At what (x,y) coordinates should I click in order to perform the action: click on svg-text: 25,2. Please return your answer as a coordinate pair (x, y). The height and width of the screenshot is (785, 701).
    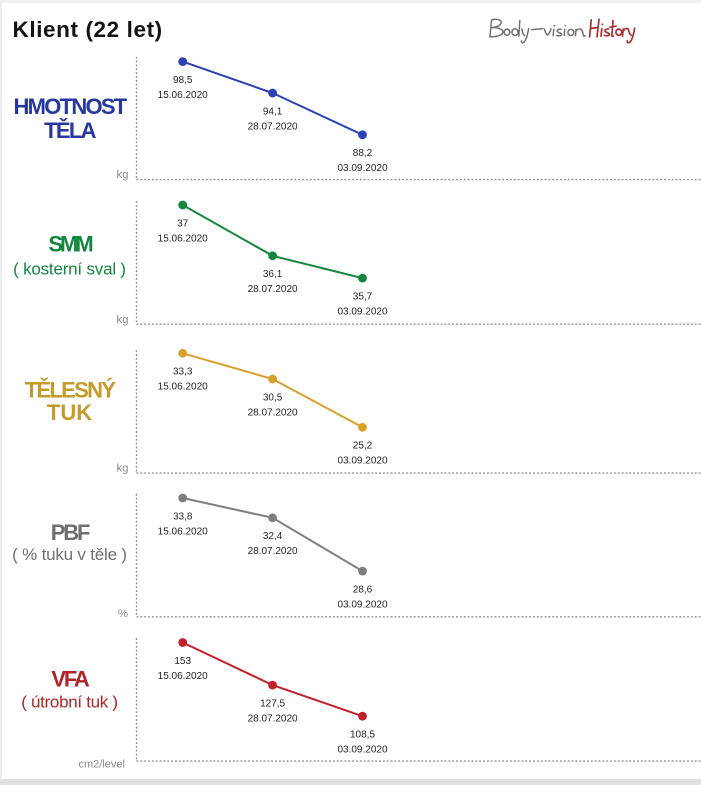
    Looking at the image, I should click on (363, 446).